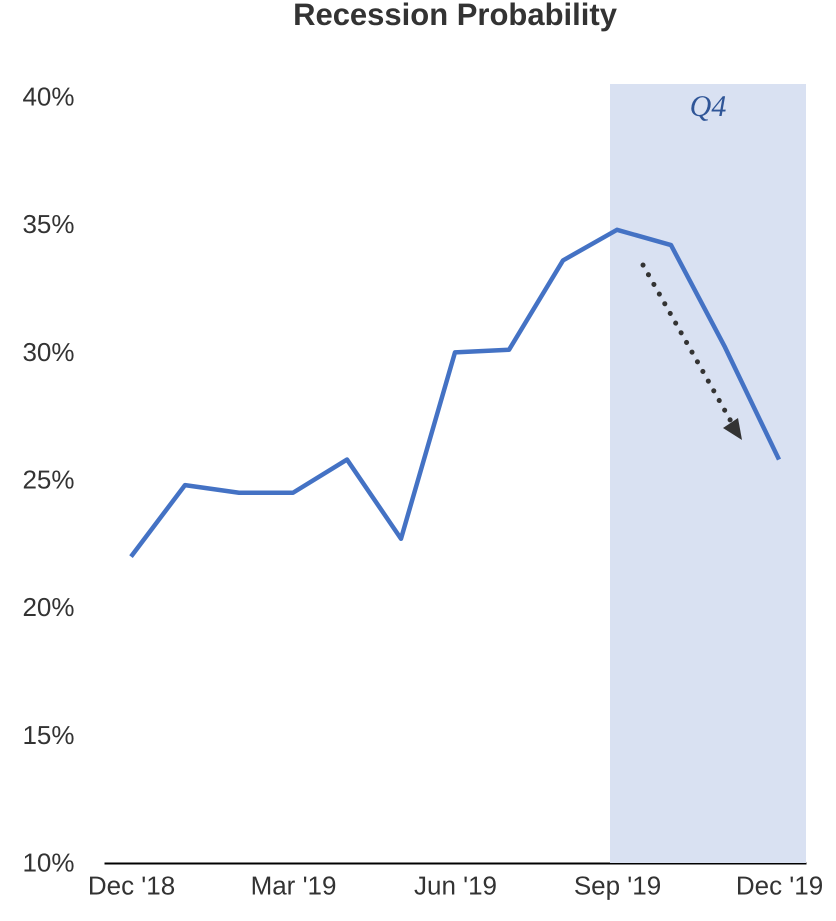 This screenshot has width=836, height=921. What do you see at coordinates (618, 885) in the screenshot?
I see `x-tick-label: Sep '19` at bounding box center [618, 885].